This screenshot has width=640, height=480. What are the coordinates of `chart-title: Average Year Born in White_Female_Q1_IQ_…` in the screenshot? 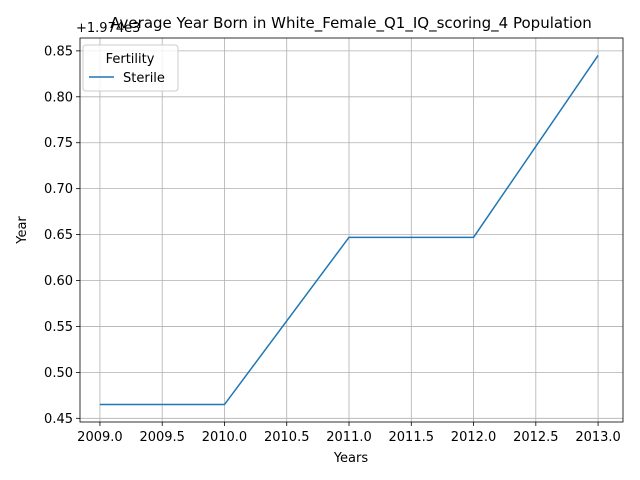 It's located at (351, 23).